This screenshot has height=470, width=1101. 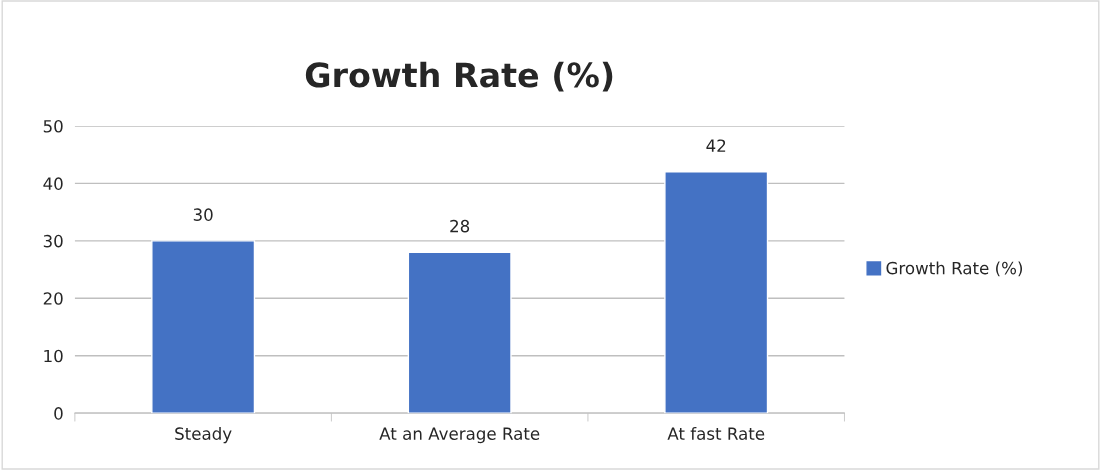 What do you see at coordinates (203, 214) in the screenshot?
I see `data-label: 30` at bounding box center [203, 214].